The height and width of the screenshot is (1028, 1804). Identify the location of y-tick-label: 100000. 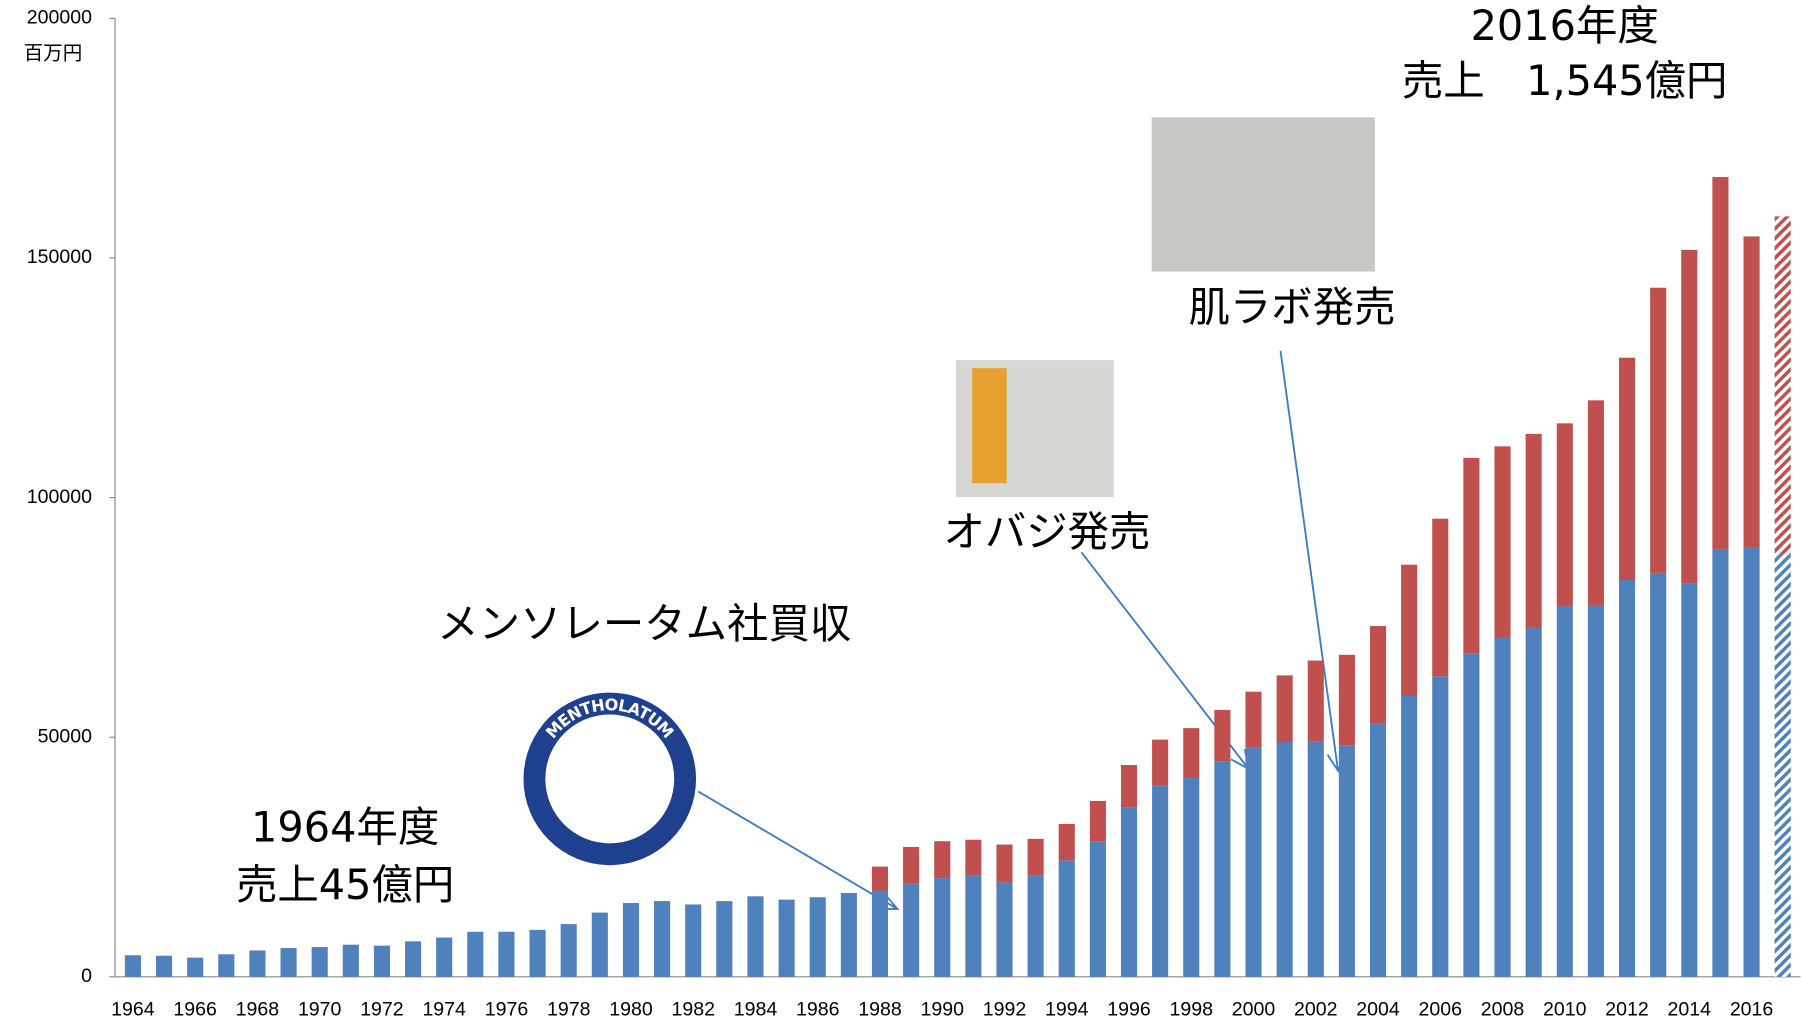
(59, 497).